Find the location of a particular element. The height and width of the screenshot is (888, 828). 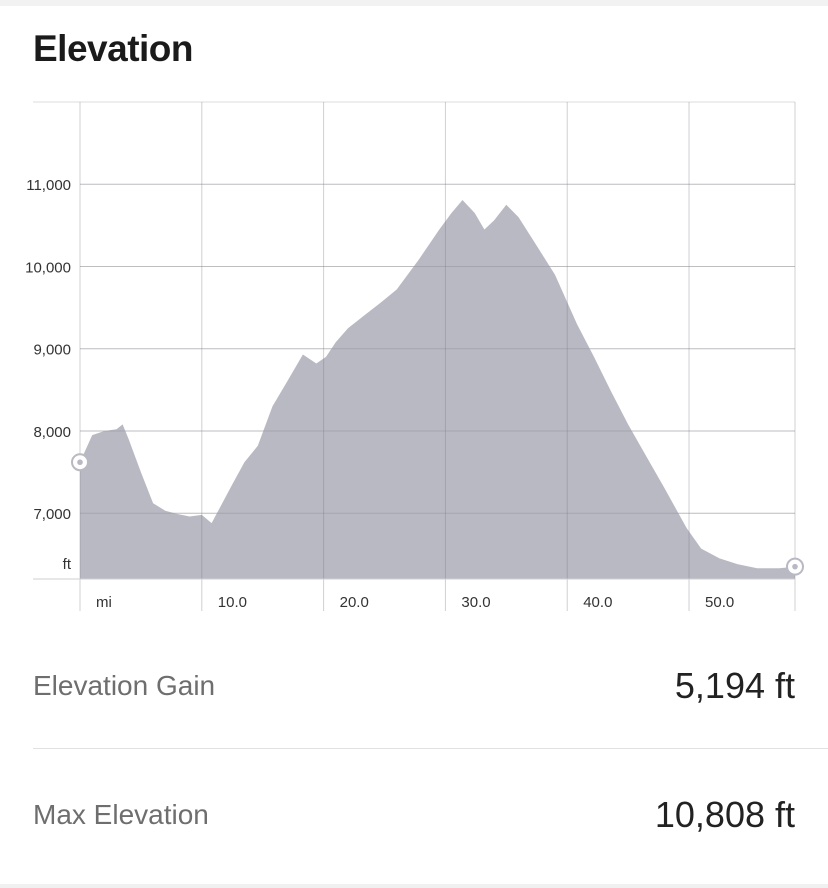

x-tick-label: 10.0 is located at coordinates (232, 602).